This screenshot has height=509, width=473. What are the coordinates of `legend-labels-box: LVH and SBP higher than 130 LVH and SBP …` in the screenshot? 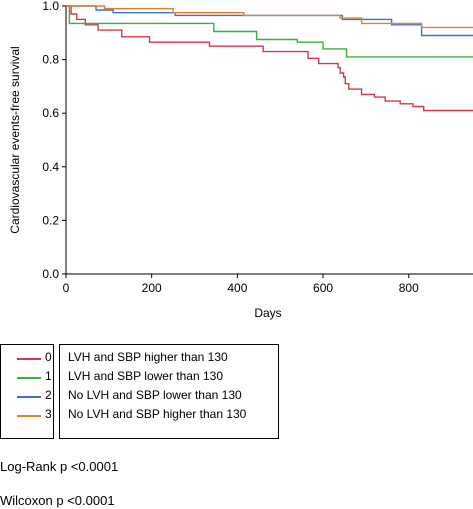 It's located at (169, 391).